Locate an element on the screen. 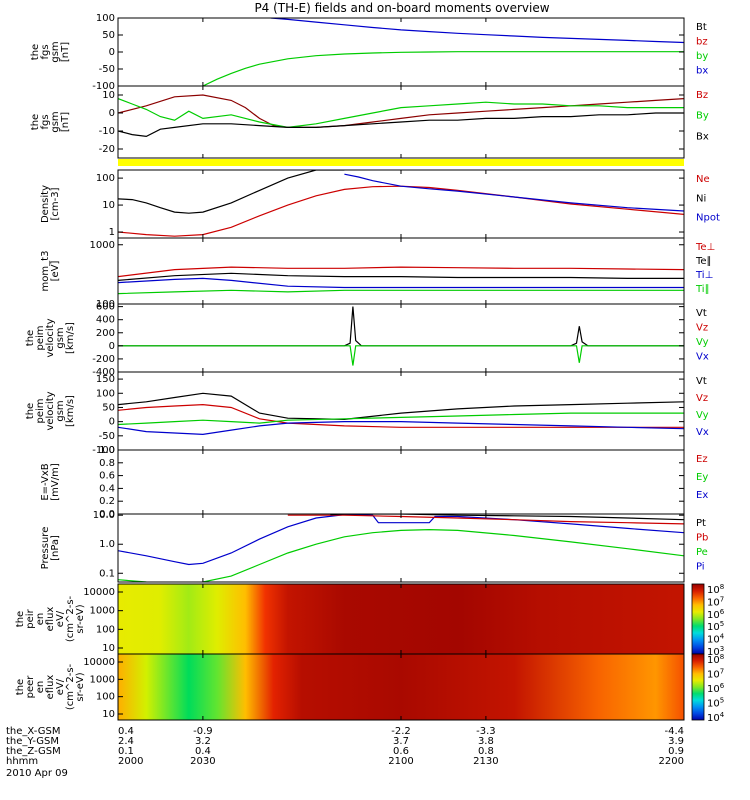  colorbar-tick-label: 10⁵ is located at coordinates (715, 703).